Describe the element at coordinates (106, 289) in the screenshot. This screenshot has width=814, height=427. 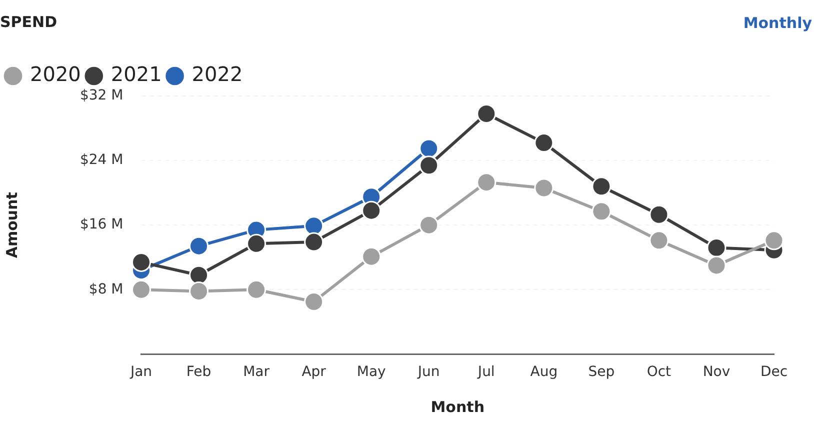
I see `y-tick-label: $8 M` at that location.